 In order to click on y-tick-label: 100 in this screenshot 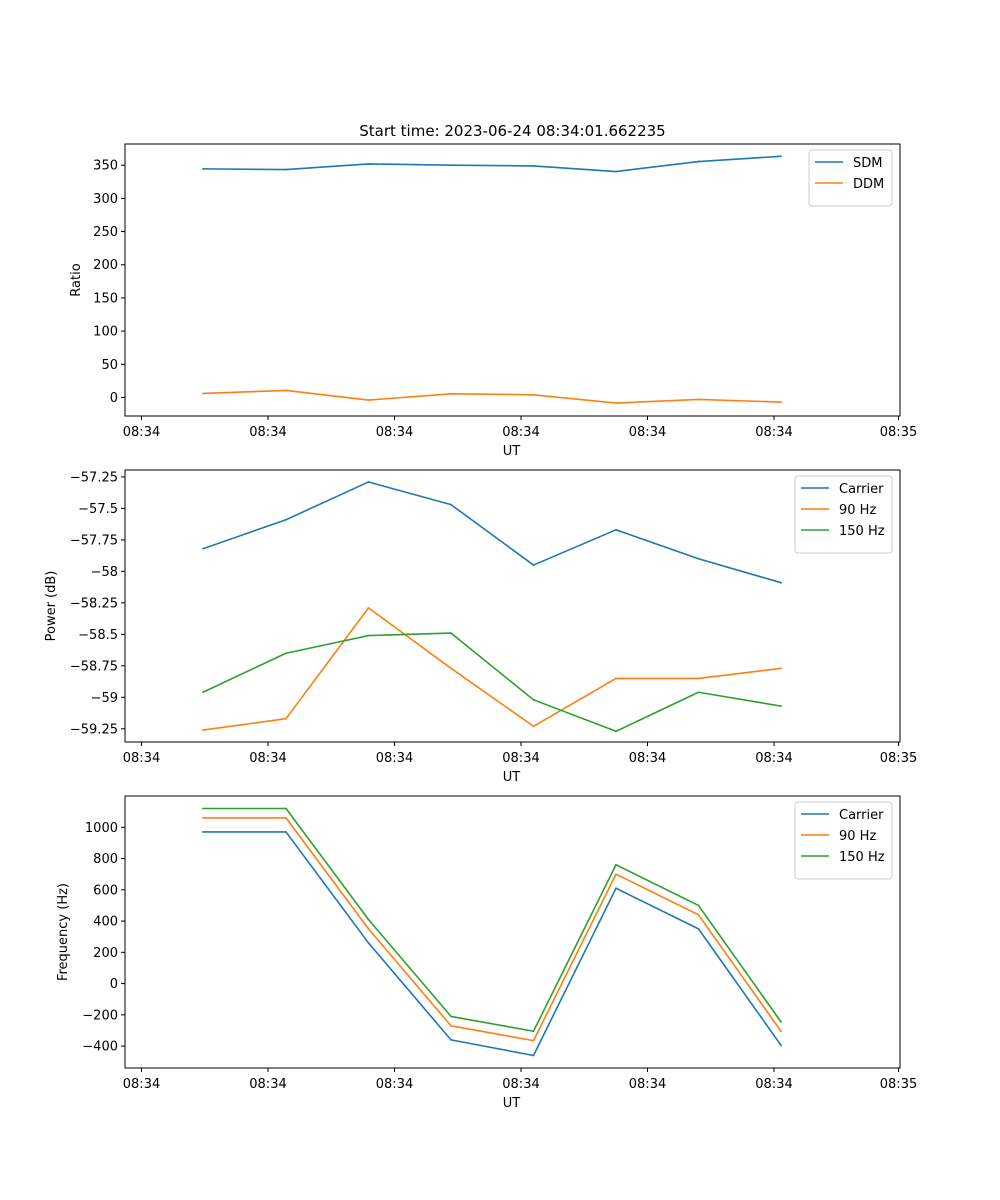, I will do `click(105, 332)`.